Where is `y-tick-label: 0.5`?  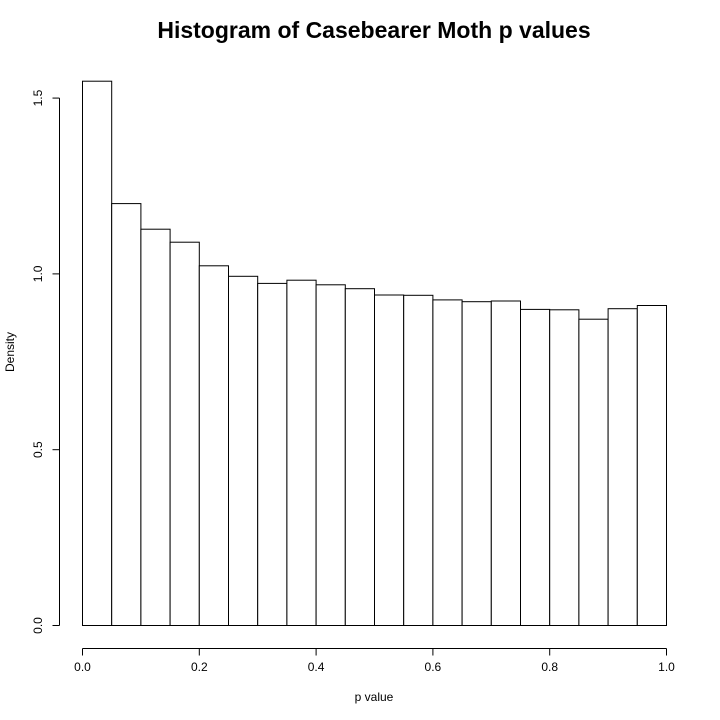
y-tick-label: 0.5 is located at coordinates (38, 449).